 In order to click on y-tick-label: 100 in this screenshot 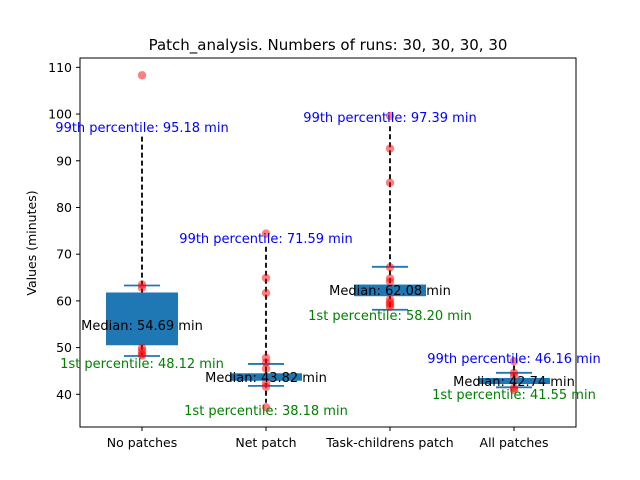, I will do `click(60, 114)`.